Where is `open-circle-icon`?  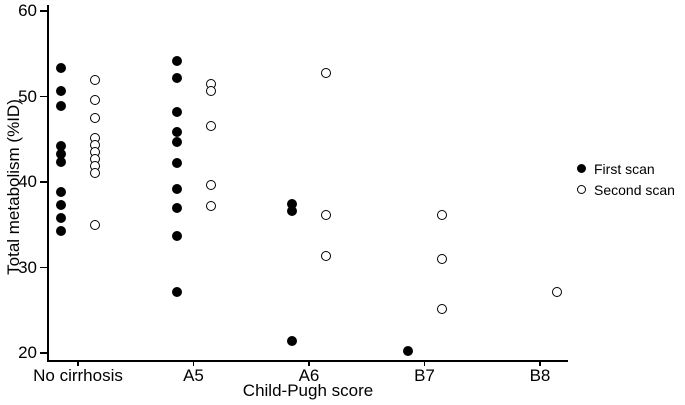 open-circle-icon is located at coordinates (581, 189).